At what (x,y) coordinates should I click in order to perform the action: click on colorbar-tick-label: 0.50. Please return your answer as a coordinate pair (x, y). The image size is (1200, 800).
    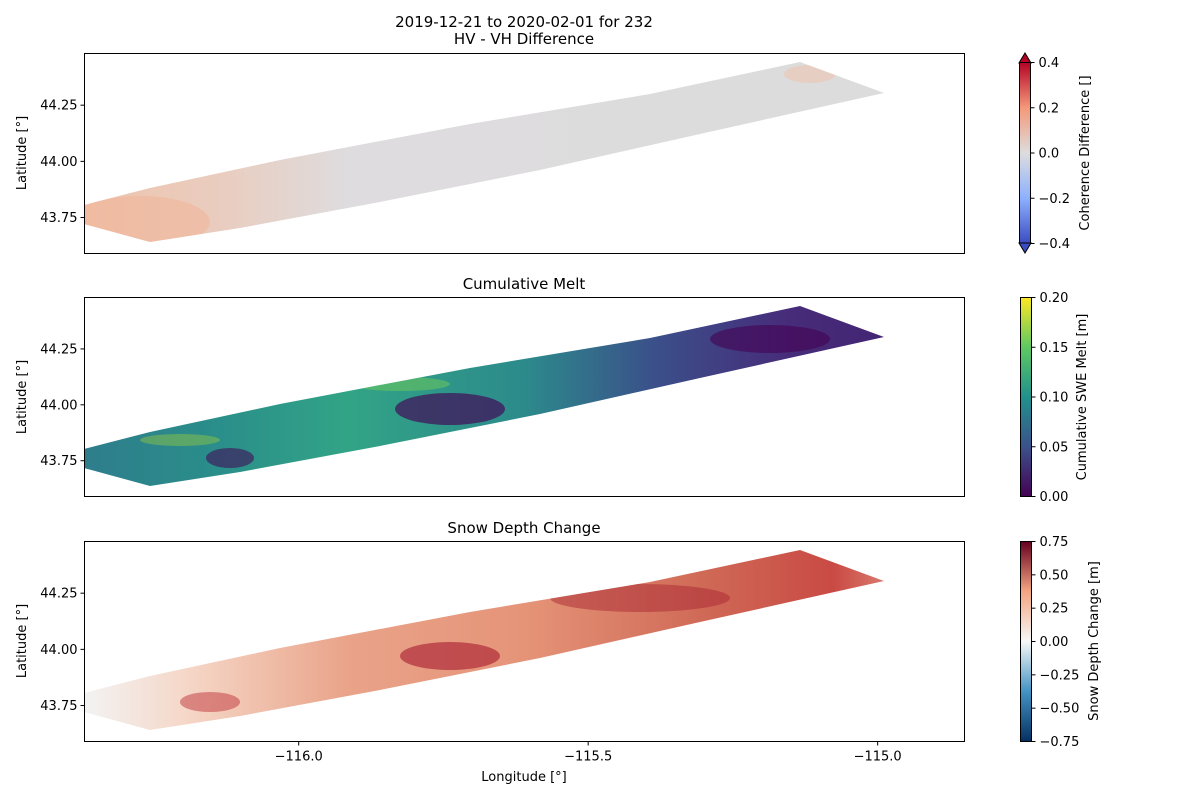
    Looking at the image, I should click on (1054, 575).